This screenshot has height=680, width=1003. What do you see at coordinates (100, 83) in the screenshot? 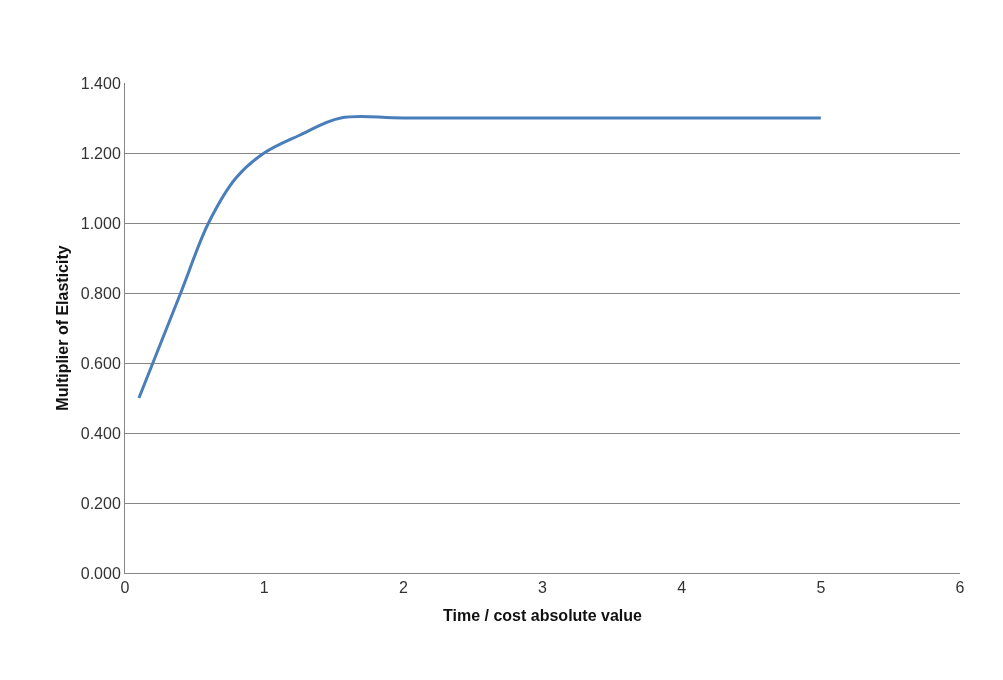
I see `y-tick-label: 1.400` at bounding box center [100, 83].